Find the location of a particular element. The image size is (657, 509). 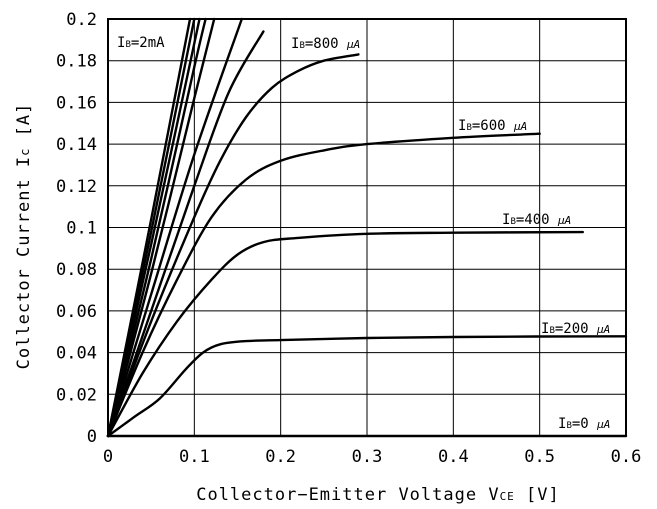

x-tick-label: 0.6 is located at coordinates (626, 457).